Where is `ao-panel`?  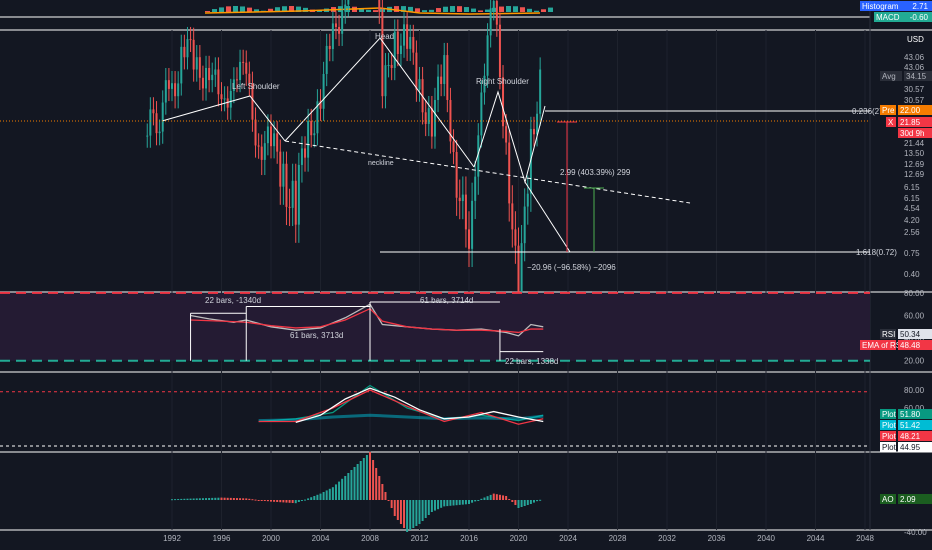
ao-panel is located at coordinates (356, 492).